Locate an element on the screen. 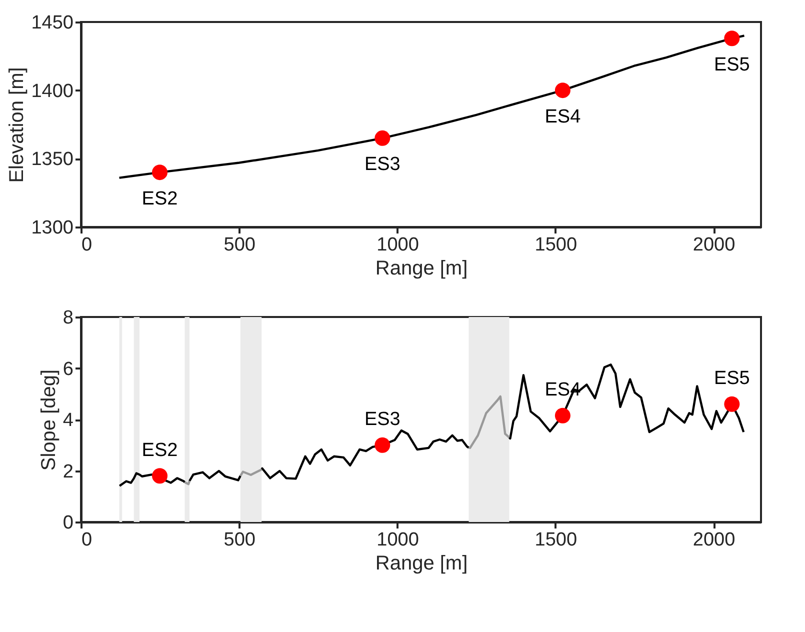  y-tick-label: 0 is located at coordinates (68, 523).